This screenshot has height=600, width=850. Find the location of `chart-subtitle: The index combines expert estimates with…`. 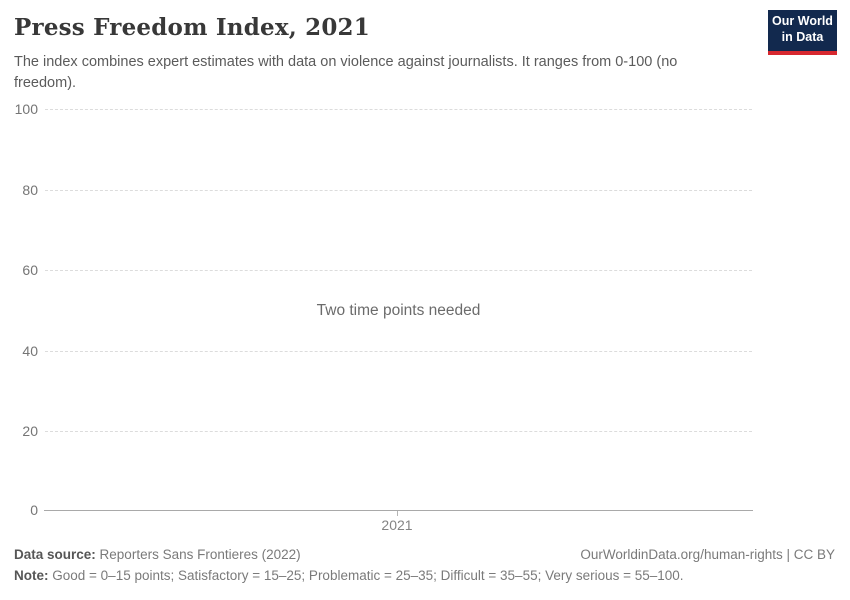

chart-subtitle: The index combines expert estimates with… is located at coordinates (346, 72).